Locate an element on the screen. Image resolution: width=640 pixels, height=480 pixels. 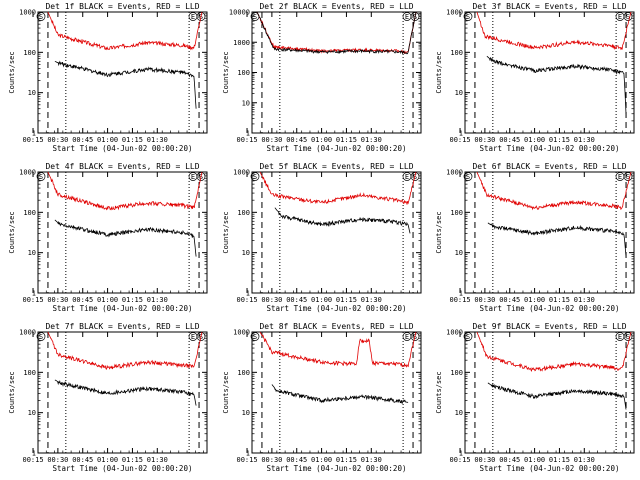
panel-title: Det 6f BLACK = Events, RED = LLD is located at coordinates (549, 166).